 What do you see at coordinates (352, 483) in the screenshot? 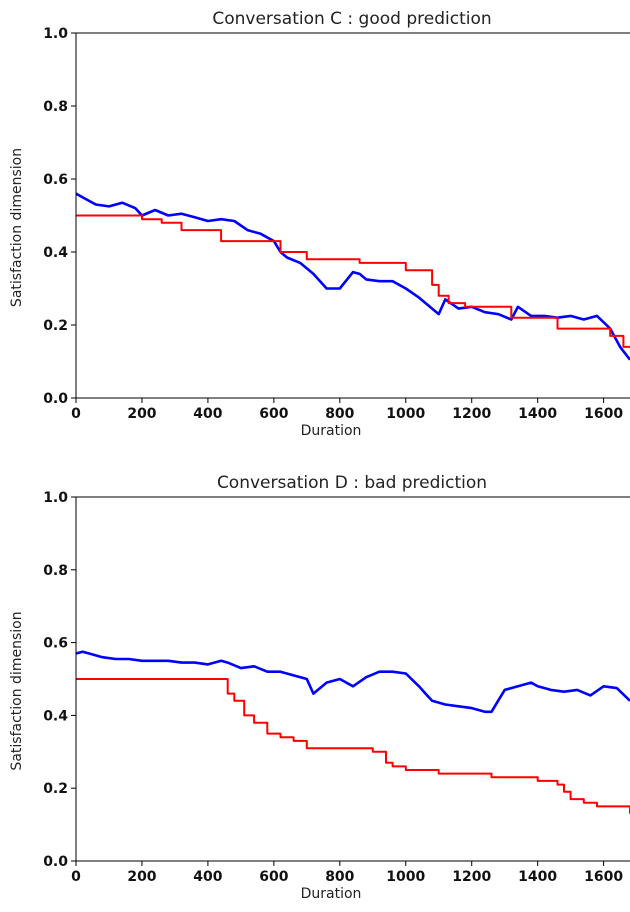
I see `chart-title: Conversation D : bad prediction` at bounding box center [352, 483].